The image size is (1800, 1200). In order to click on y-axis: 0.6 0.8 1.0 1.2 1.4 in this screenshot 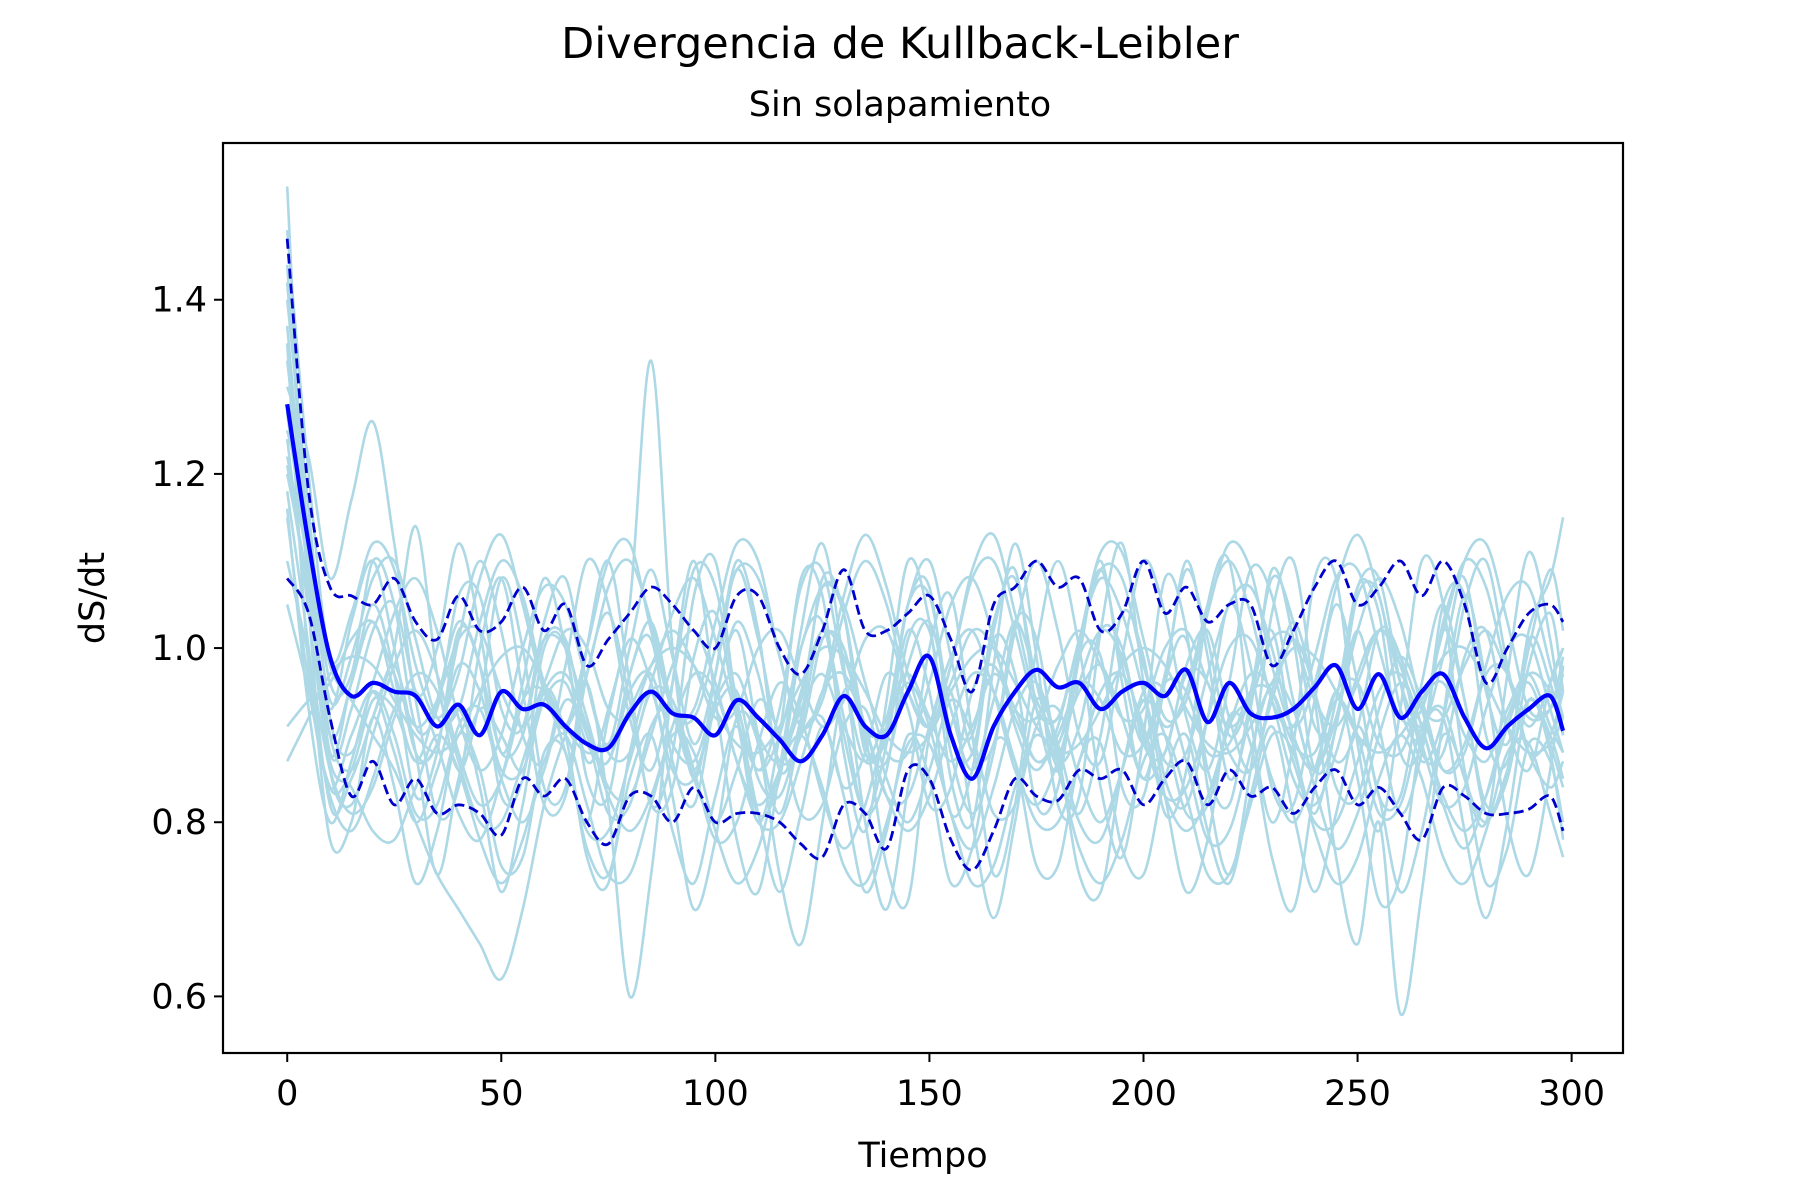, I will do `click(187, 649)`.